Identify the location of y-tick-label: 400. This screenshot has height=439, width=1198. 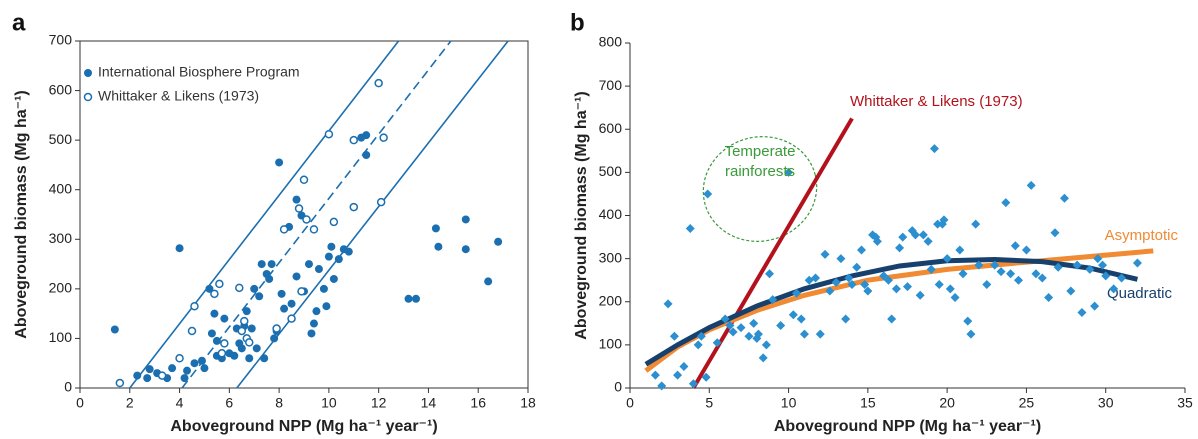
(611, 214).